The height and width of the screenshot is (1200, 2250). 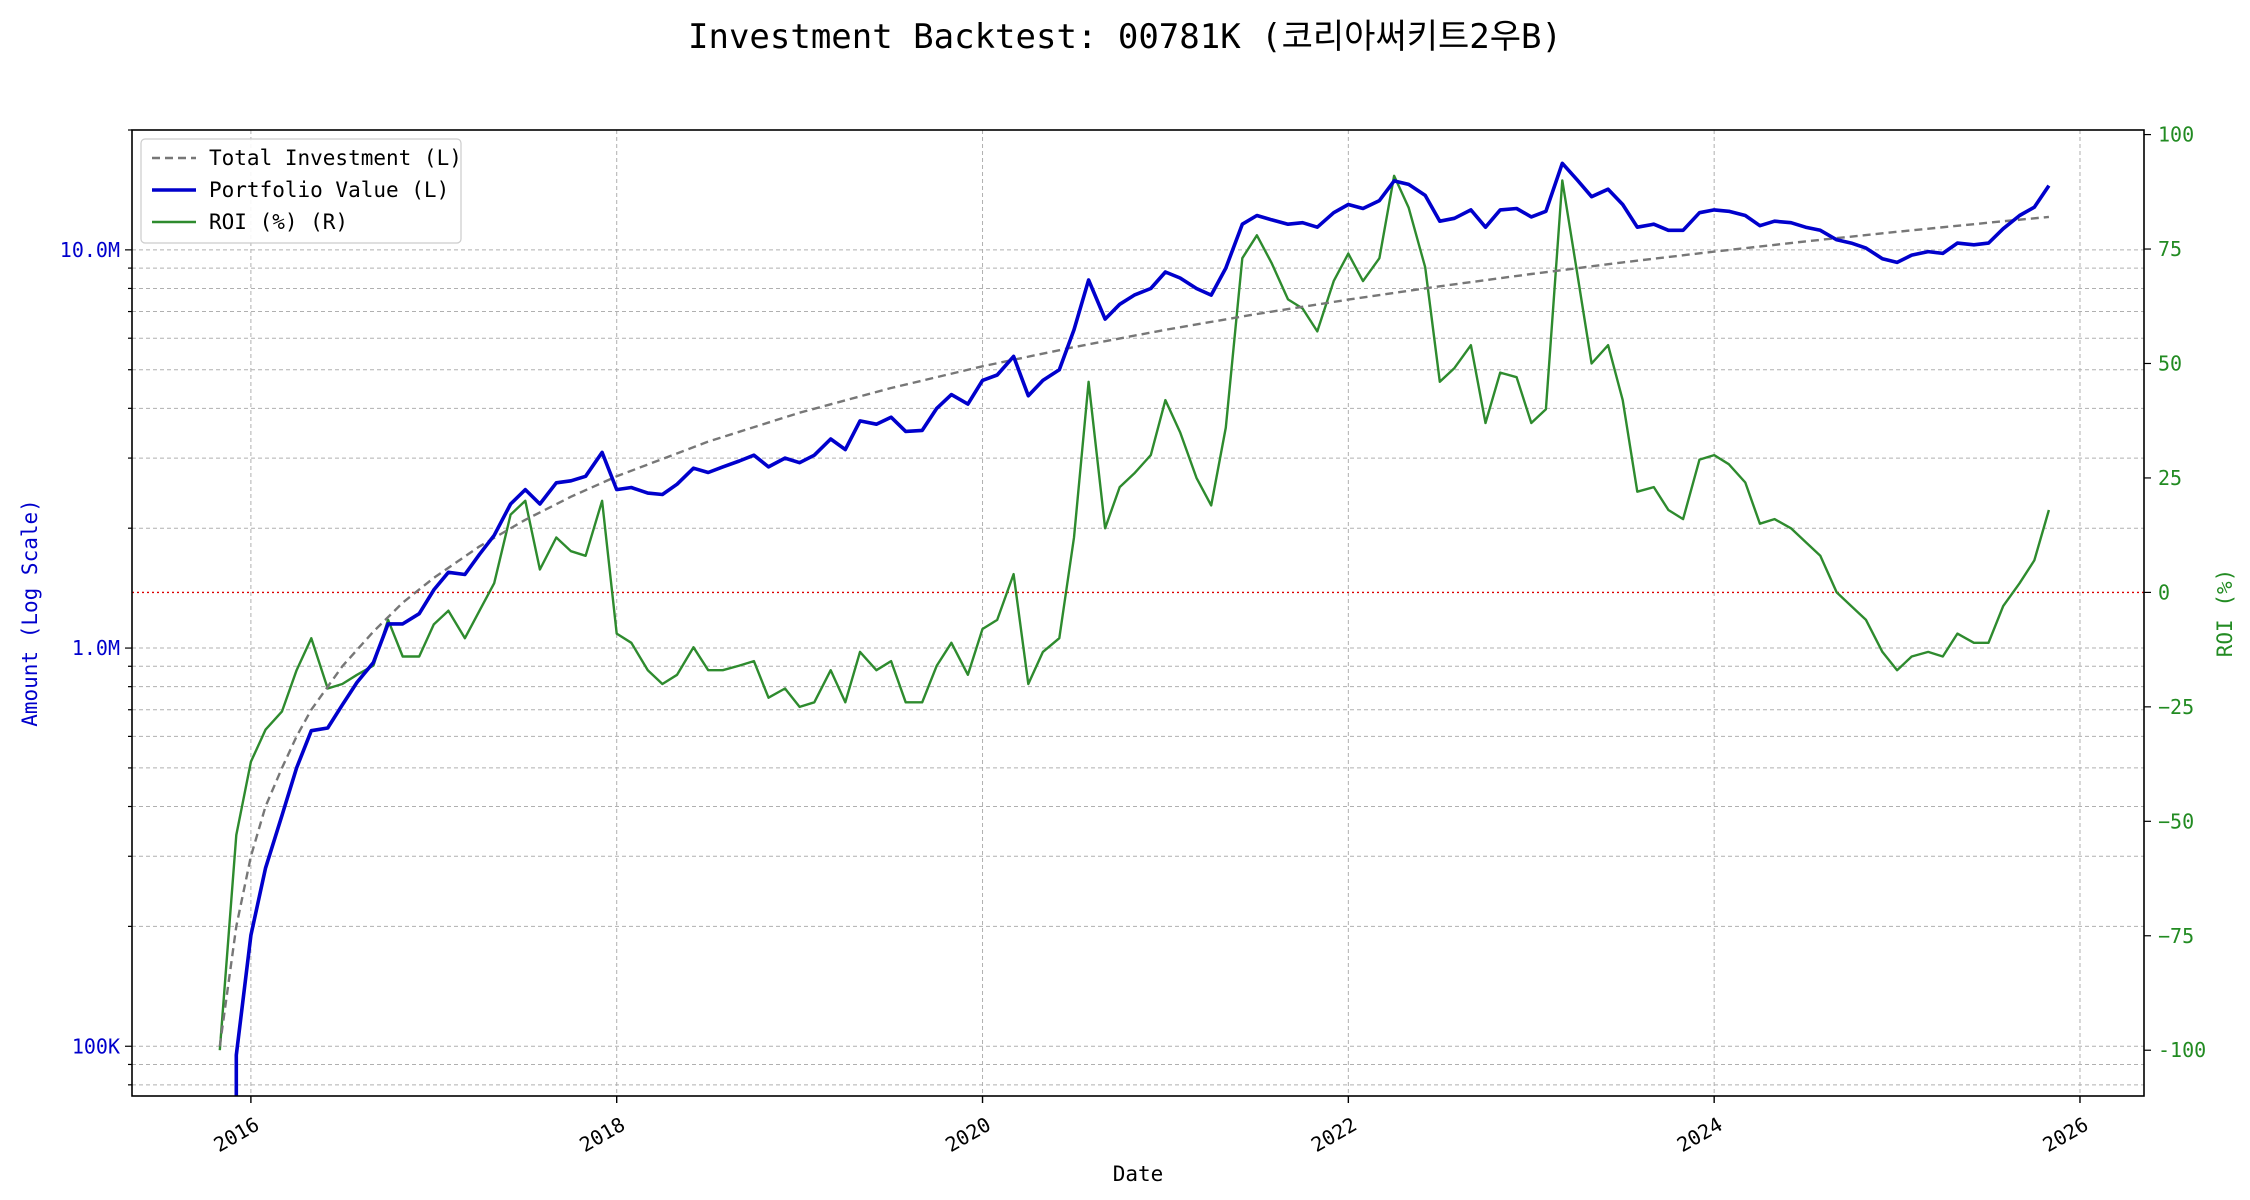 What do you see at coordinates (2176, 135) in the screenshot?
I see `y-right-tick-label: 100` at bounding box center [2176, 135].